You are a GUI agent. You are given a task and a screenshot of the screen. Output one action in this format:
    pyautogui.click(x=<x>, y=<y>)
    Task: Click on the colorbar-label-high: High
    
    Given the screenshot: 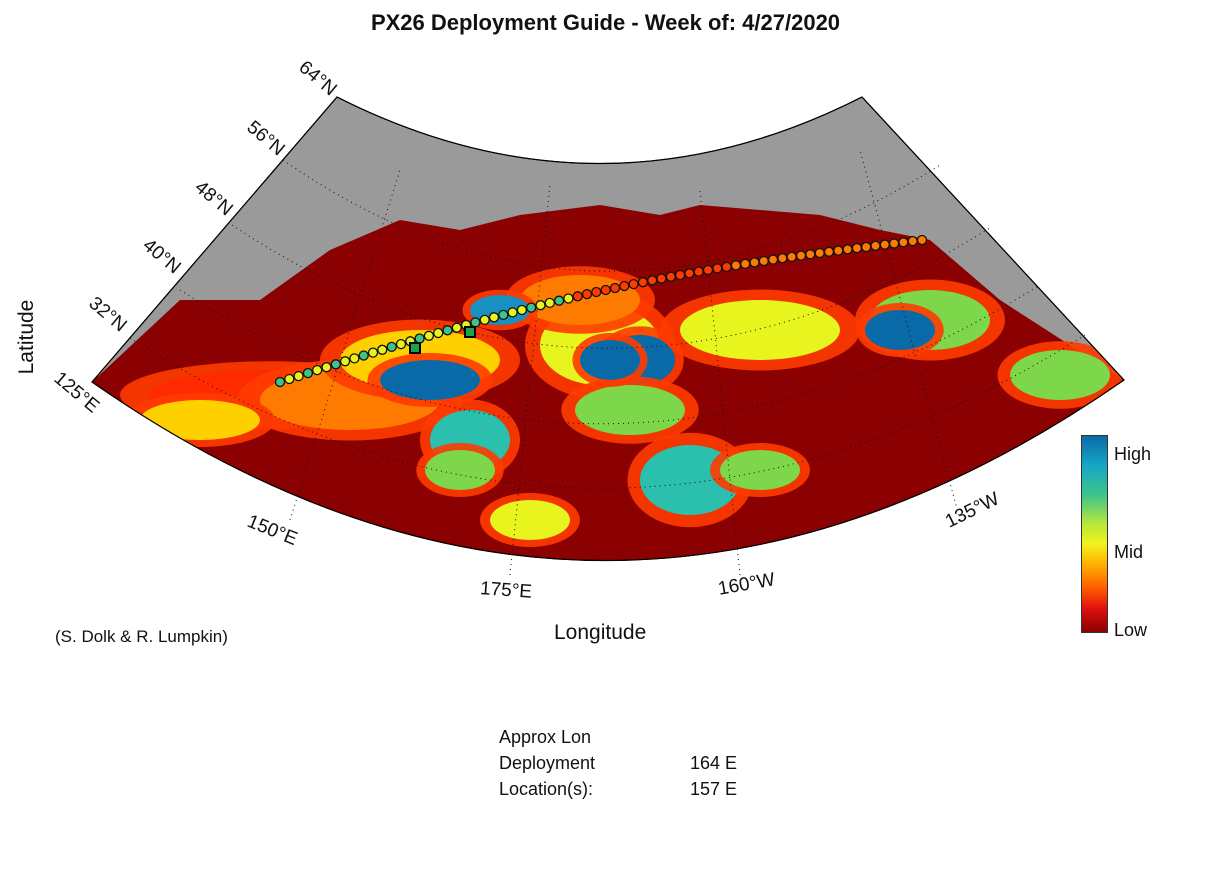 What is the action you would take?
    pyautogui.click(x=1133, y=454)
    